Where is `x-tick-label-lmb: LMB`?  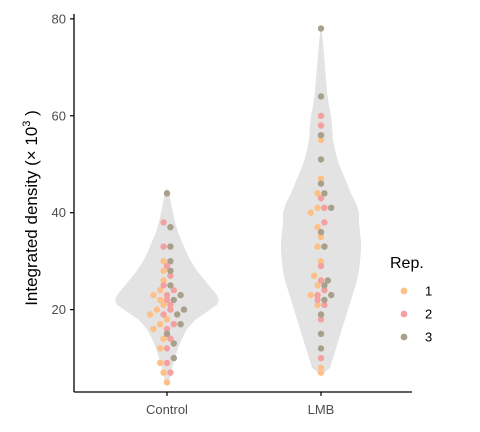 x-tick-label-lmb: LMB is located at coordinates (321, 409).